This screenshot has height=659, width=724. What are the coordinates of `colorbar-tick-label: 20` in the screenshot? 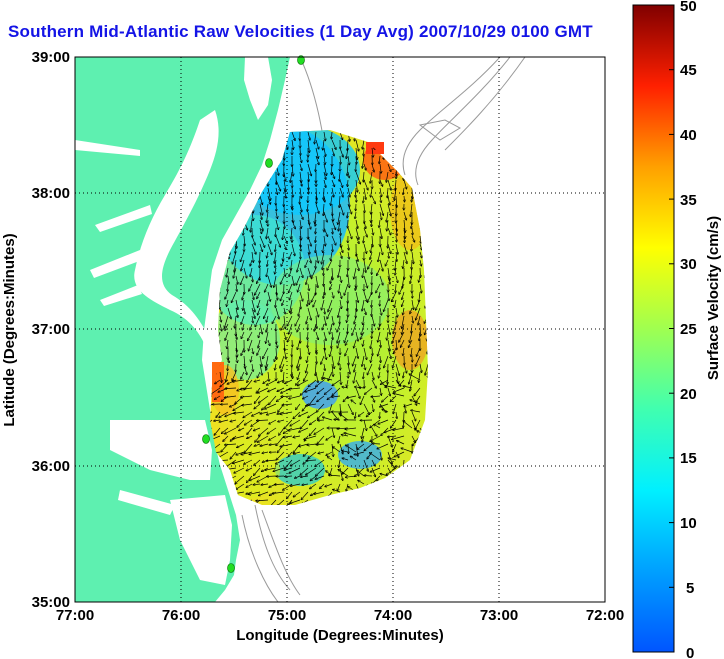 It's located at (688, 394).